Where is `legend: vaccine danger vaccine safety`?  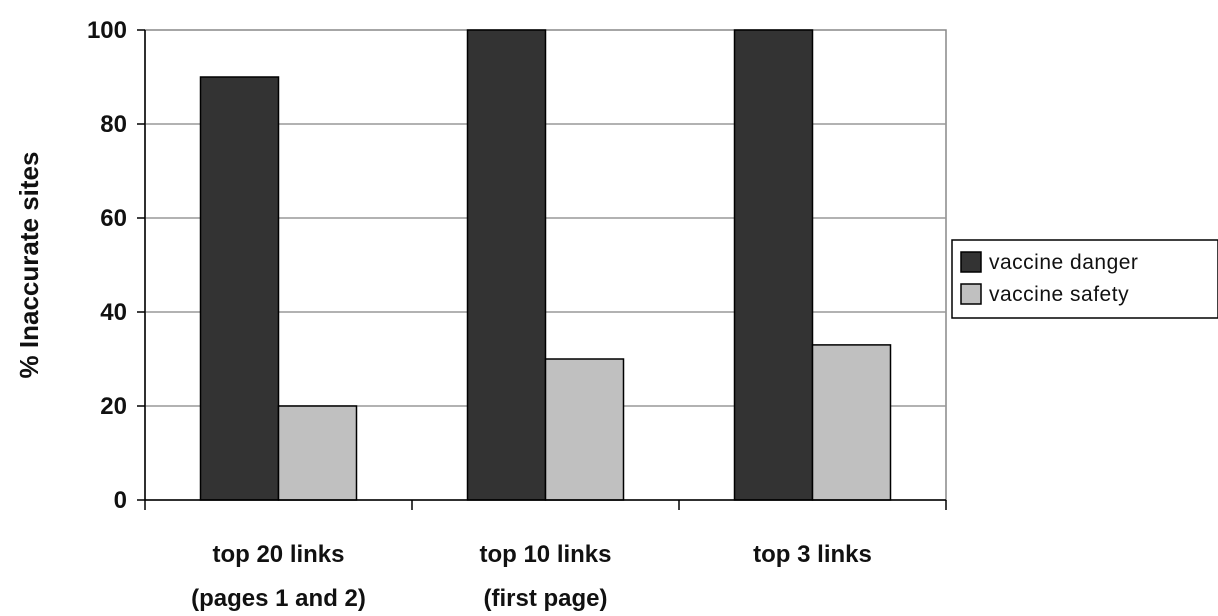
legend: vaccine danger vaccine safety is located at coordinates (1084, 279).